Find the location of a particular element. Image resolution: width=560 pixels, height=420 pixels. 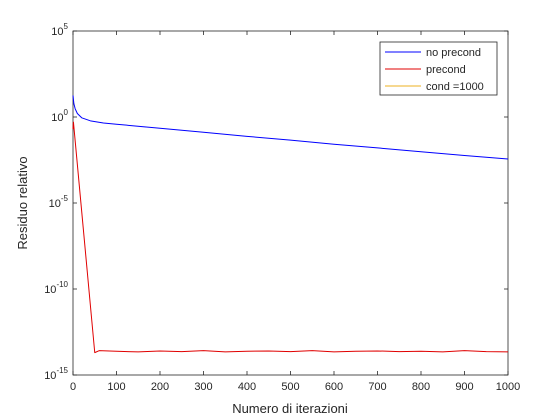

y-tick-label: 10⁻¹⁵ is located at coordinates (56, 374).